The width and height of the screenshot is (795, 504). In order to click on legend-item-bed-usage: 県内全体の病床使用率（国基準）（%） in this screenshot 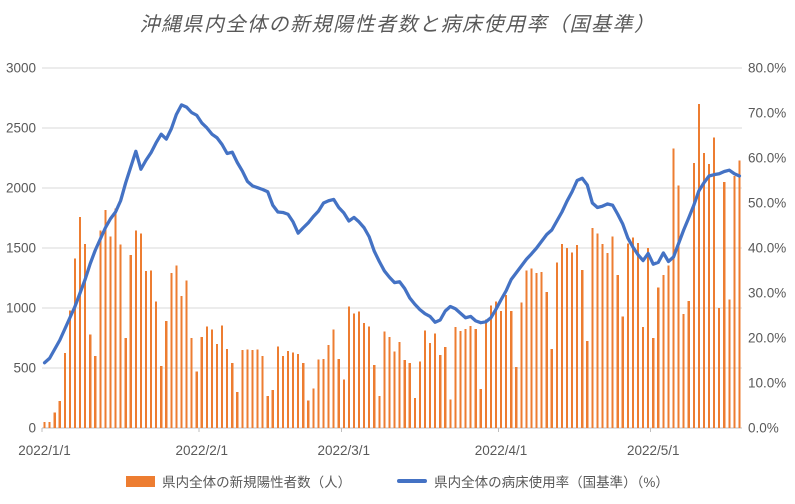, I will do `click(533, 481)`.